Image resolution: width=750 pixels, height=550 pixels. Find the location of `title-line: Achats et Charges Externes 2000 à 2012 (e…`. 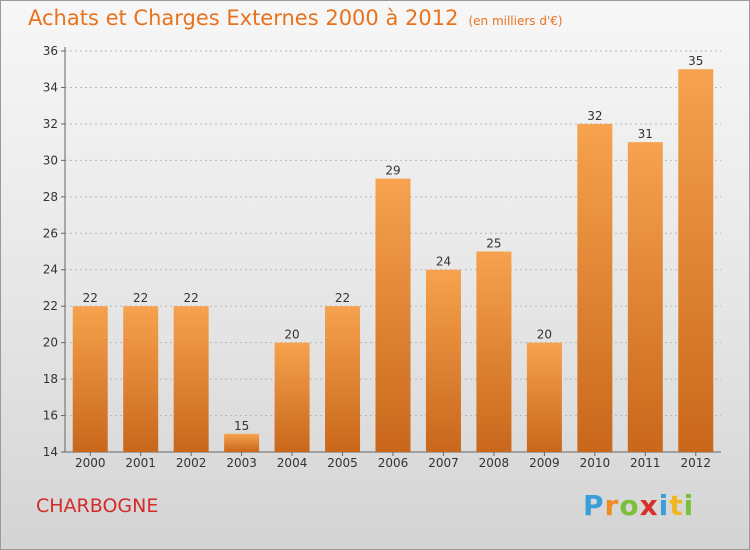

title-line: Achats et Charges Externes 2000 à 2012 (e… is located at coordinates (295, 18).